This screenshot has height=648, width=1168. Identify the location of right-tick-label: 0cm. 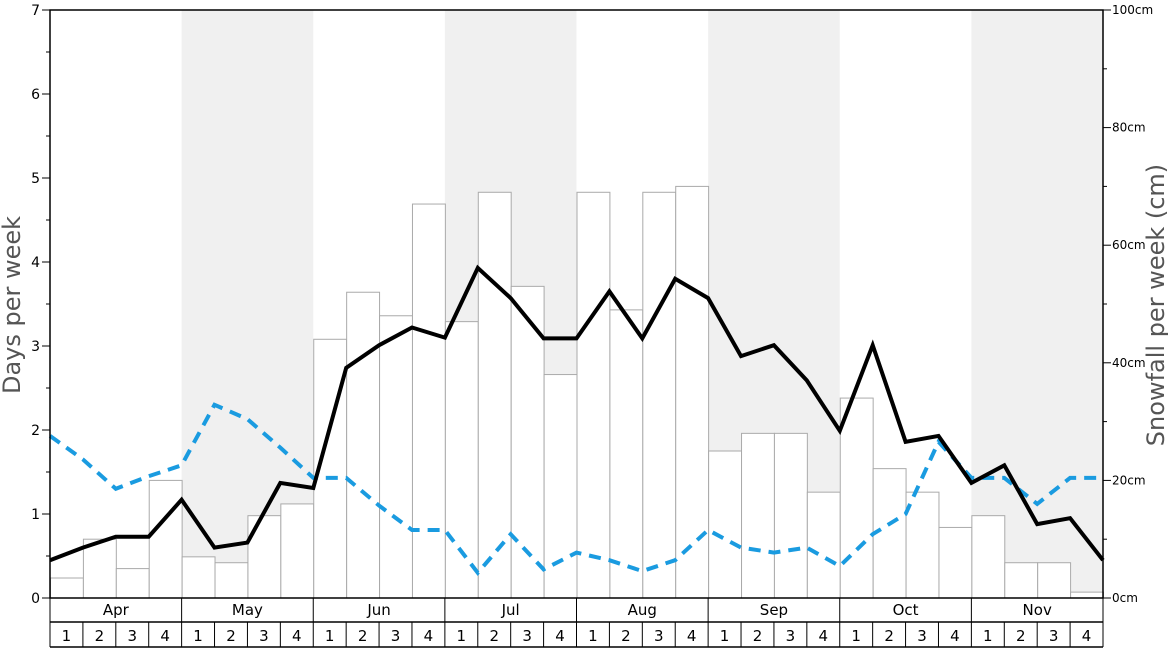
(1125, 598).